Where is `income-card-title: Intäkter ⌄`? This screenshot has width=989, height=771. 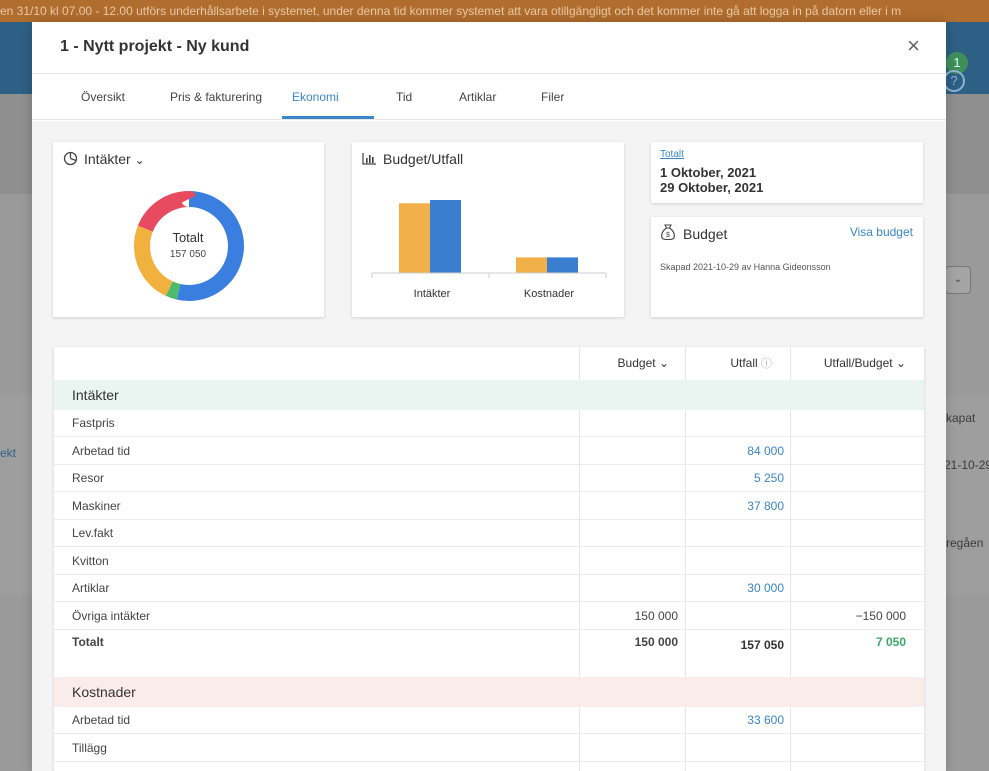 income-card-title: Intäkter ⌄ is located at coordinates (114, 159).